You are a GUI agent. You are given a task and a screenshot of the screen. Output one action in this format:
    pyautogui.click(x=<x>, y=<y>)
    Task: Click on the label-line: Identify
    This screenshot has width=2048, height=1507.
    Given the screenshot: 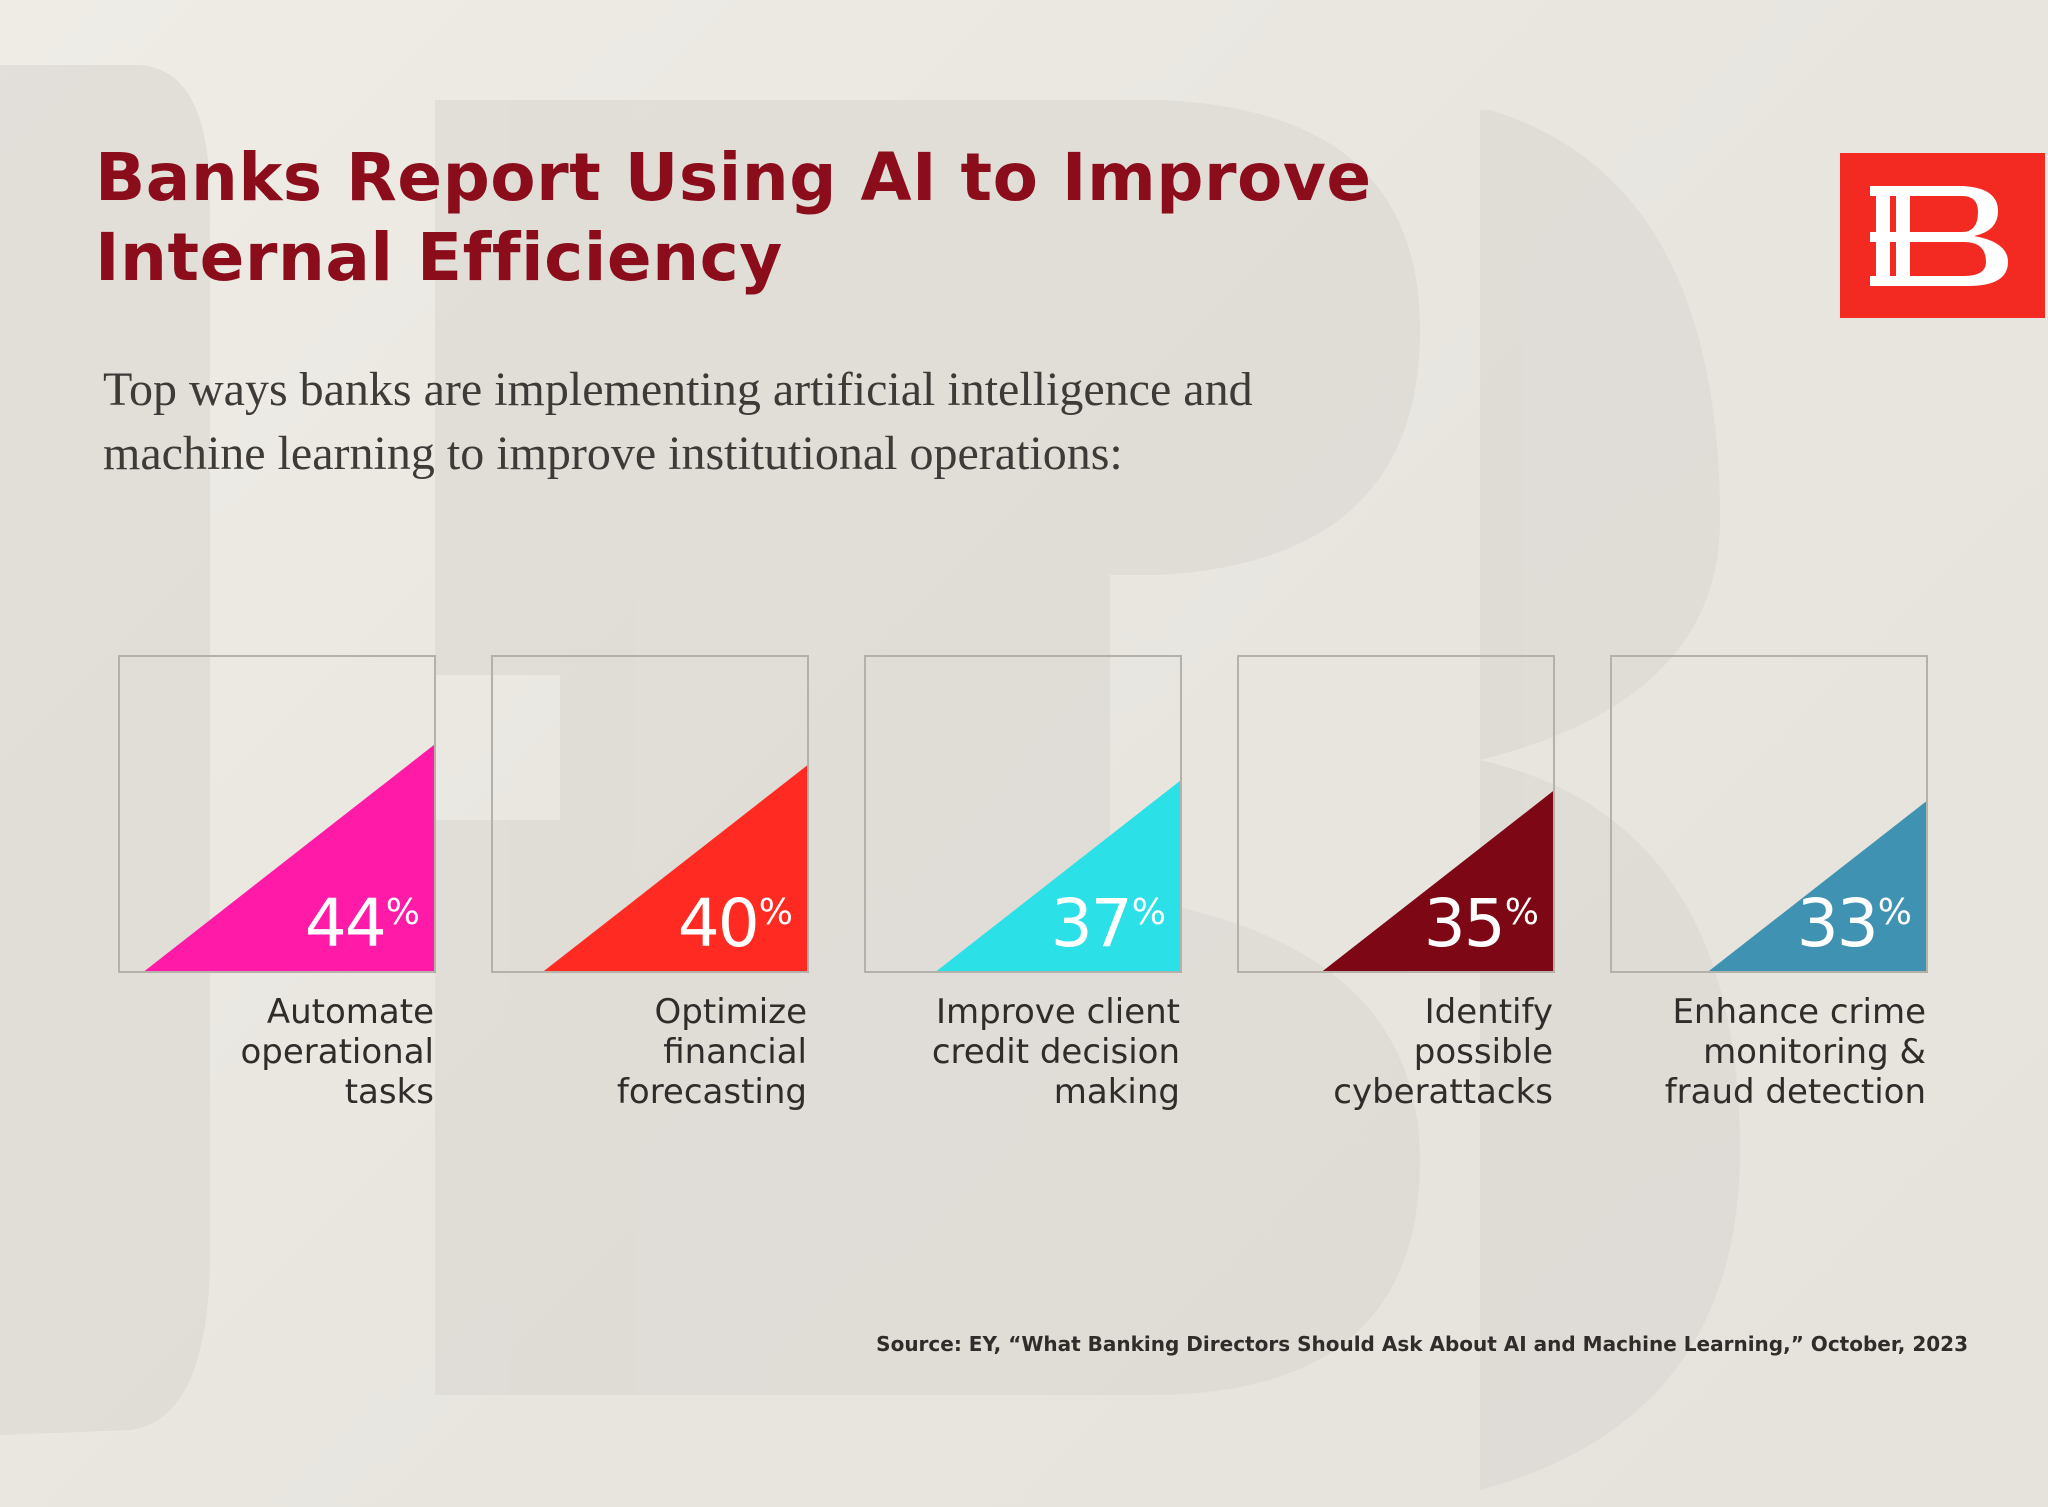 What is the action you would take?
    pyautogui.click(x=1488, y=1012)
    